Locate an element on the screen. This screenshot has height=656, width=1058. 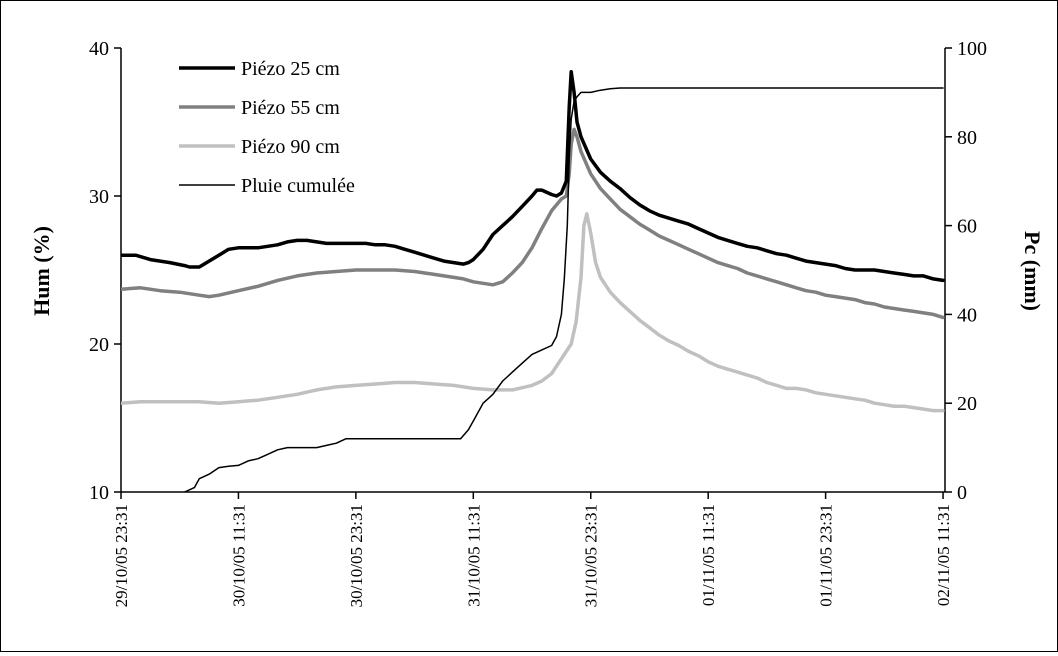
legend-label: Pluie cumulée is located at coordinates (298, 186).